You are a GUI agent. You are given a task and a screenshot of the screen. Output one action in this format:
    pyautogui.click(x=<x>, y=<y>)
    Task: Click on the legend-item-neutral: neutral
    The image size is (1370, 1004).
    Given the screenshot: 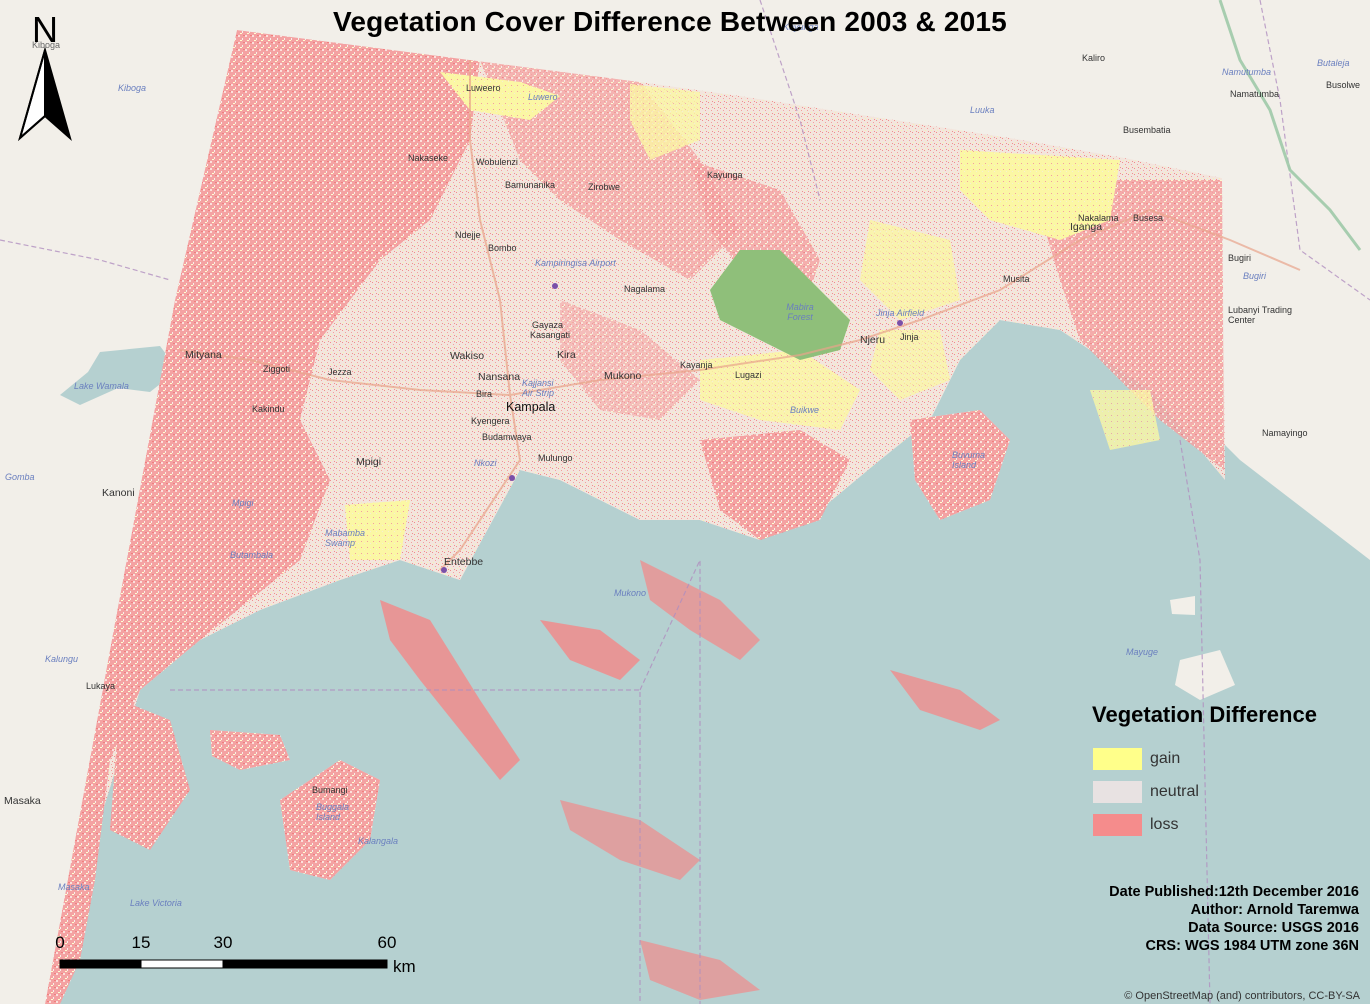 What is the action you would take?
    pyautogui.click(x=1222, y=791)
    